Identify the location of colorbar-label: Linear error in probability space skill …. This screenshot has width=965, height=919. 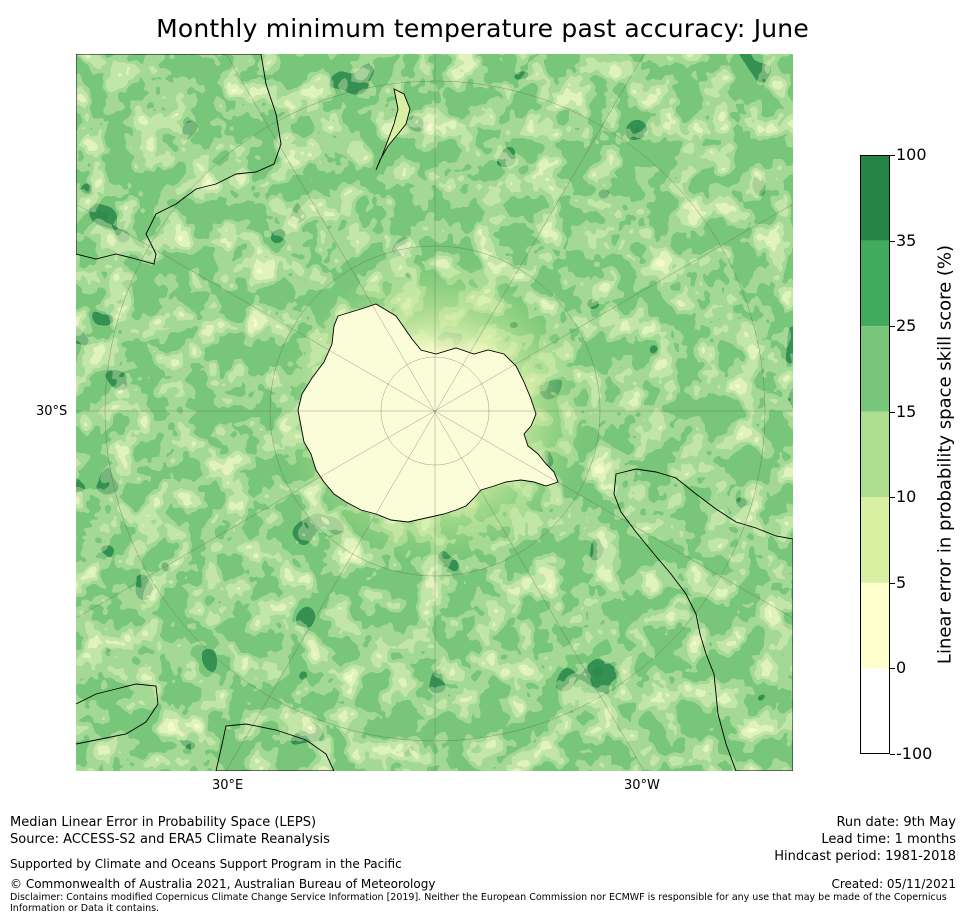
(945, 454).